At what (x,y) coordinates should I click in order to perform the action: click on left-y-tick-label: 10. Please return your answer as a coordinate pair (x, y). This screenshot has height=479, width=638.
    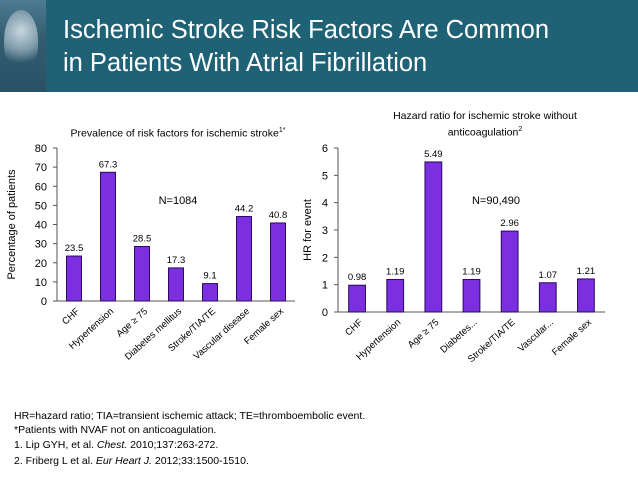
    Looking at the image, I should click on (41, 283).